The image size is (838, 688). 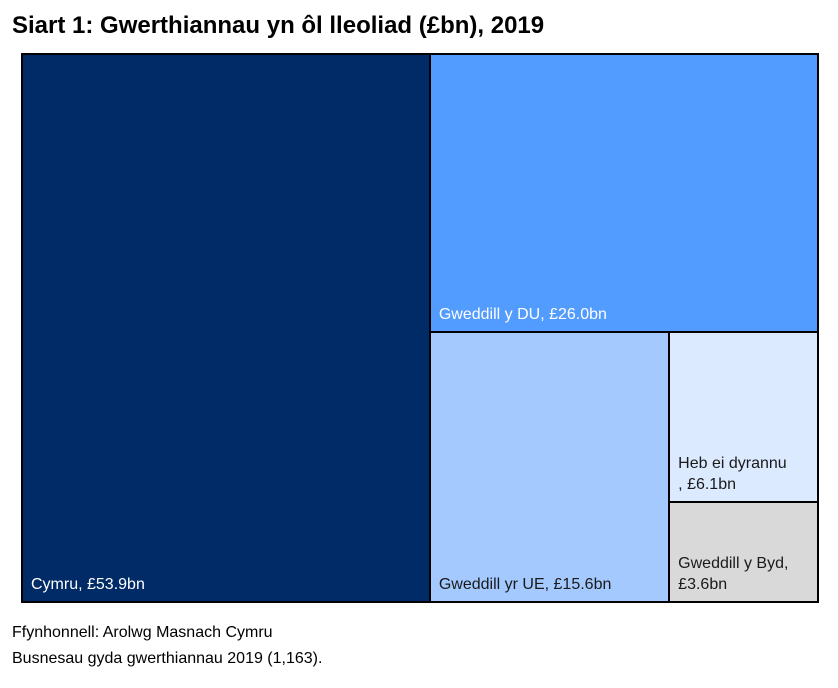 What do you see at coordinates (525, 584) in the screenshot?
I see `cell-label: Gweddill yr UE, £15.6bn` at bounding box center [525, 584].